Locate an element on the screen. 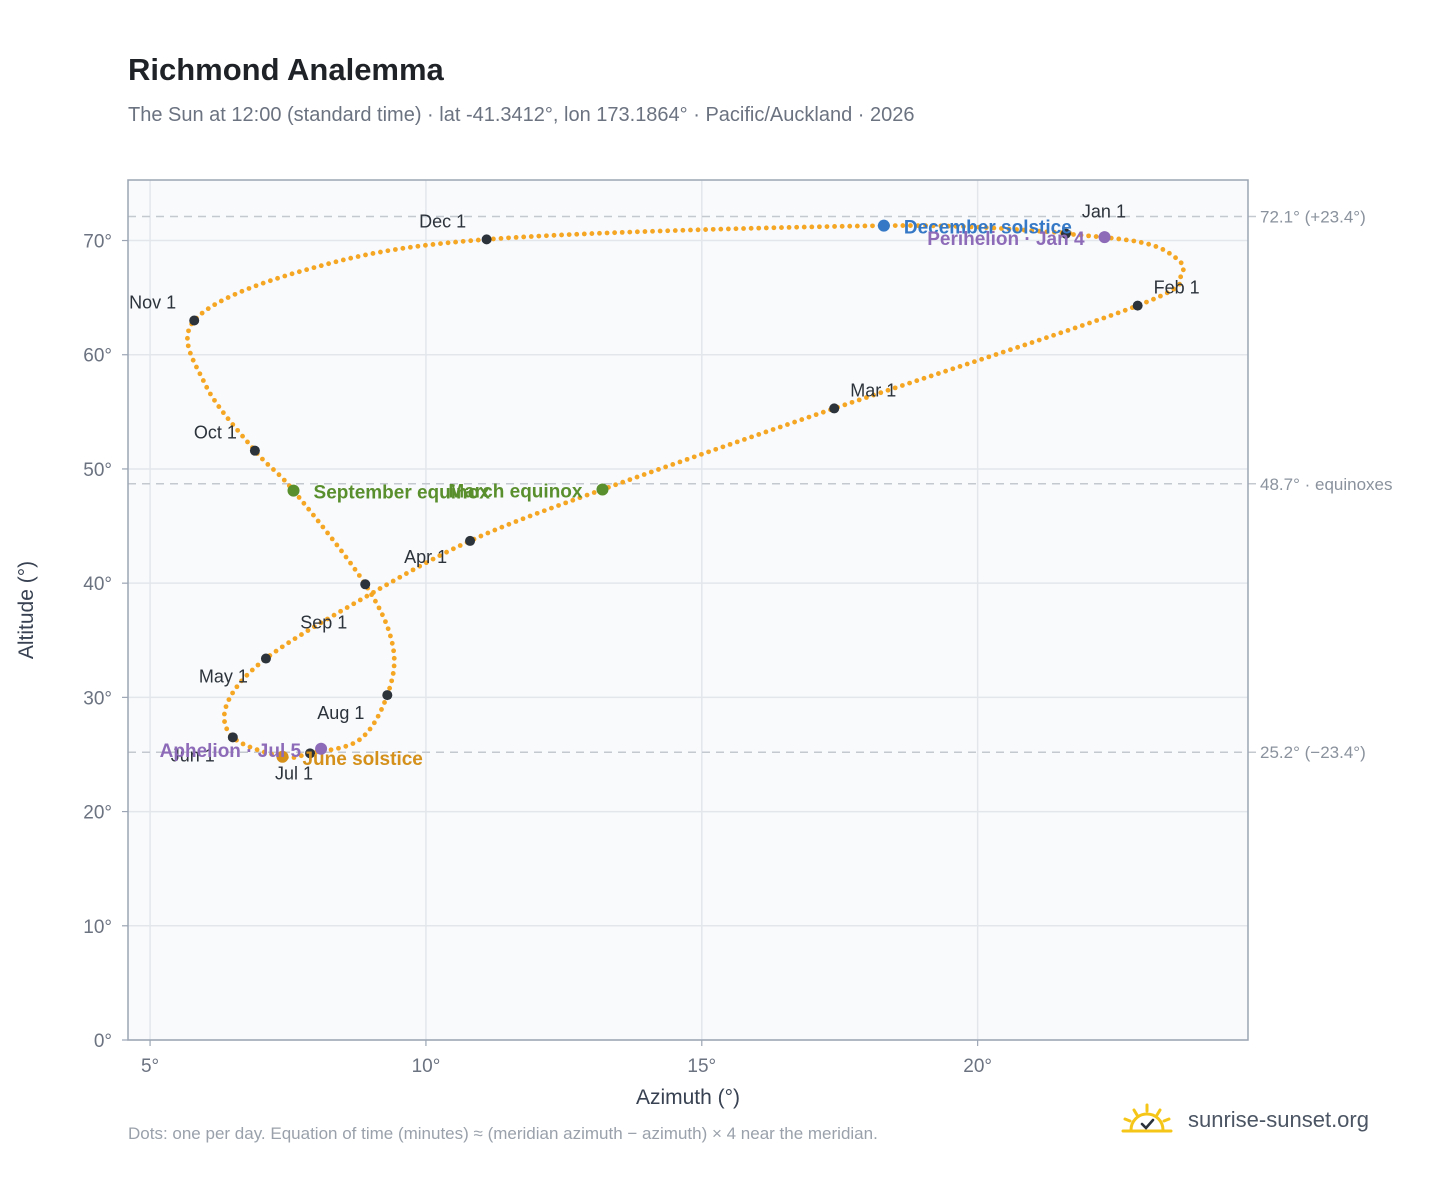  month-label: Dec 1 is located at coordinates (442, 221).